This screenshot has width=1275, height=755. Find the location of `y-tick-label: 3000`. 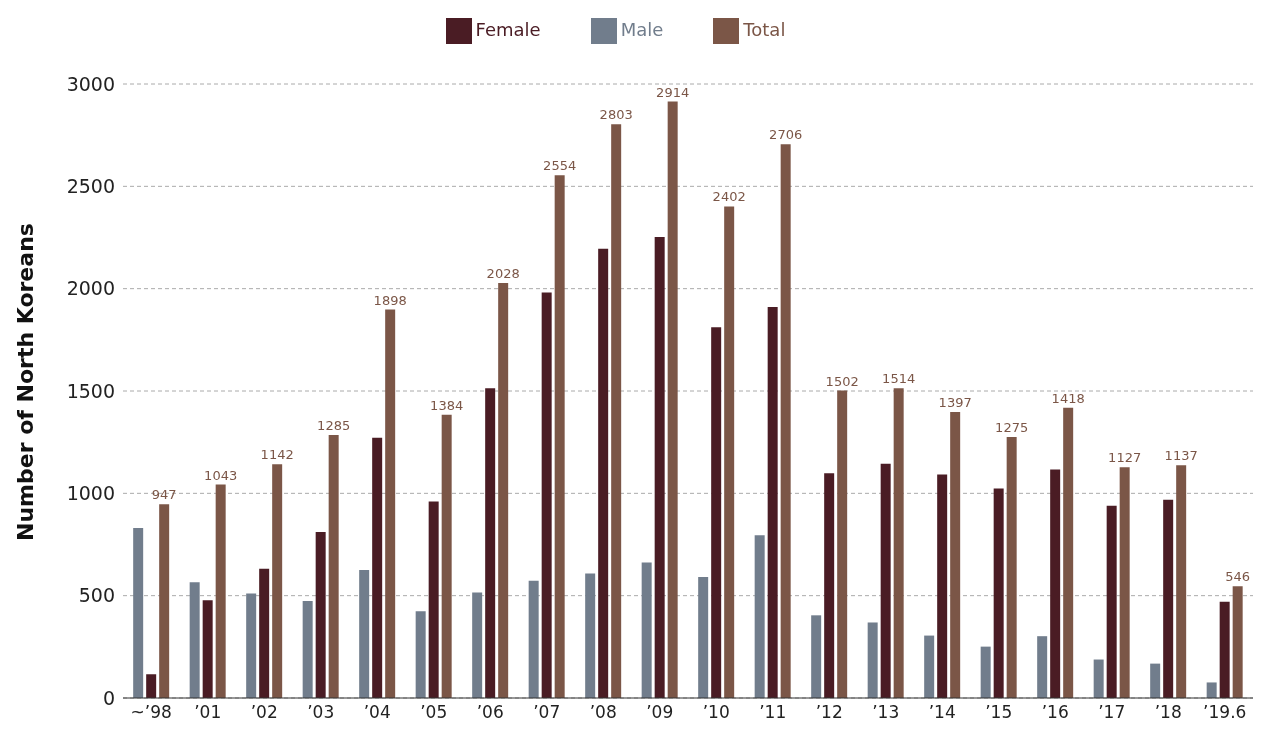

y-tick-label: 3000 is located at coordinates (90, 83).